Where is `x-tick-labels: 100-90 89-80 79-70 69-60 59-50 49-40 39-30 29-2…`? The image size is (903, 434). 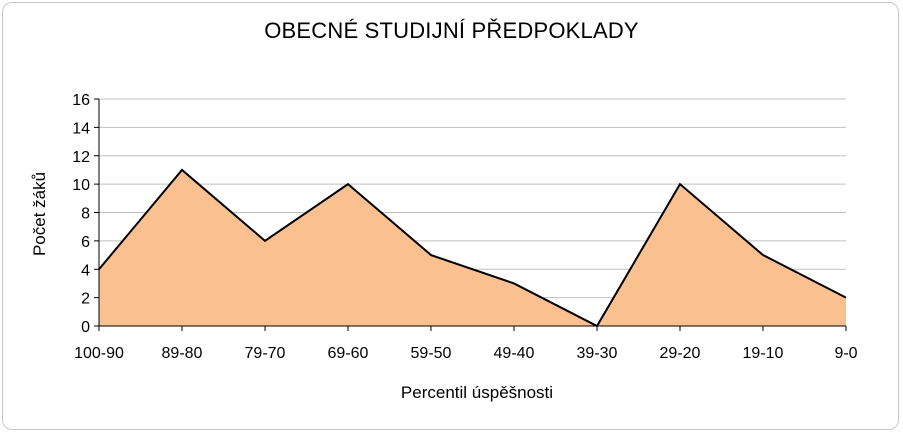 x-tick-labels: 100-90 89-80 79-70 69-60 59-50 49-40 39-30 29-2… is located at coordinates (466, 353).